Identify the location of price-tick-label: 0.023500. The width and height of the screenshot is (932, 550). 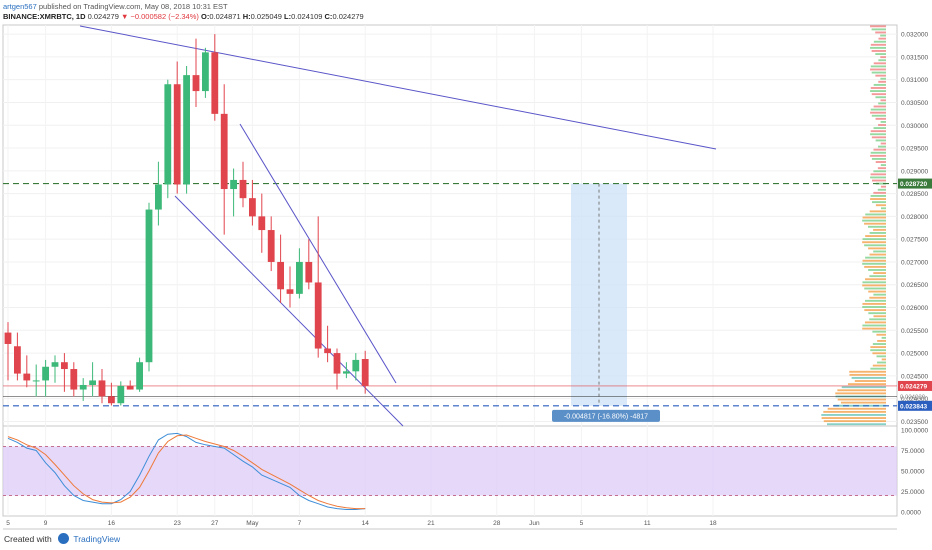
(914, 422).